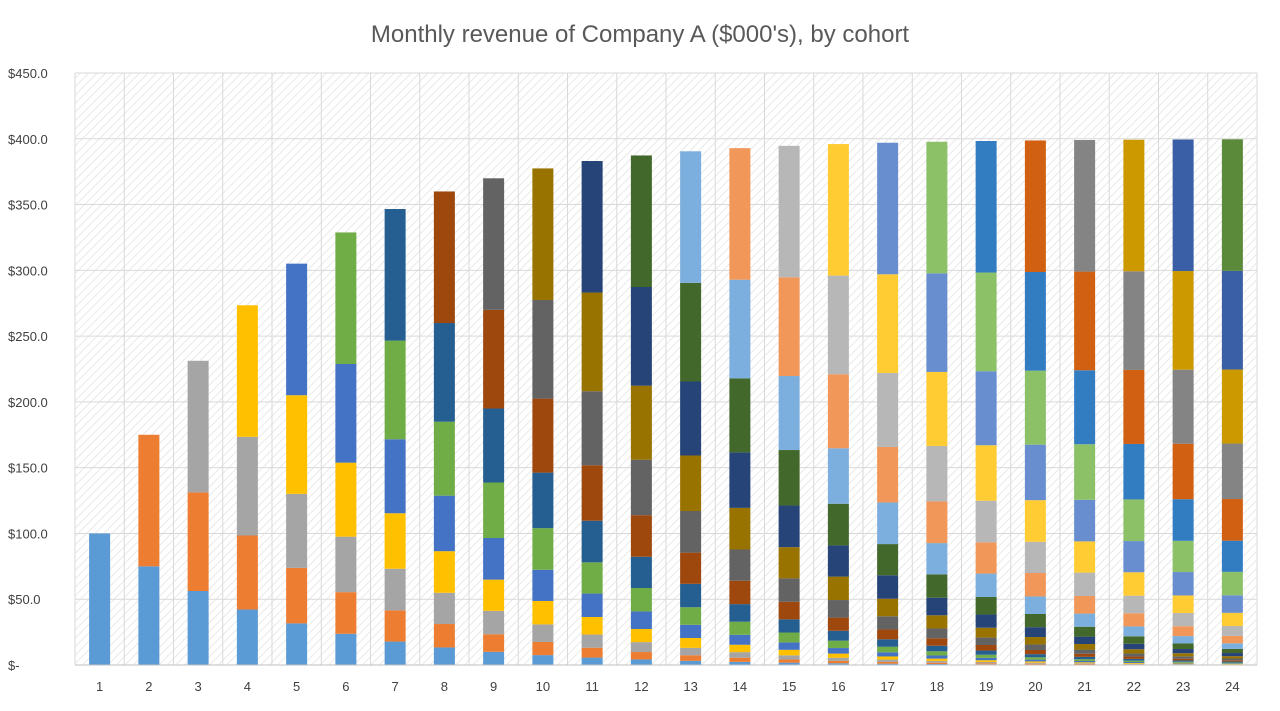 Image resolution: width=1280 pixels, height=711 pixels. Describe the element at coordinates (395, 686) in the screenshot. I see `x-tick-label: 7` at that location.